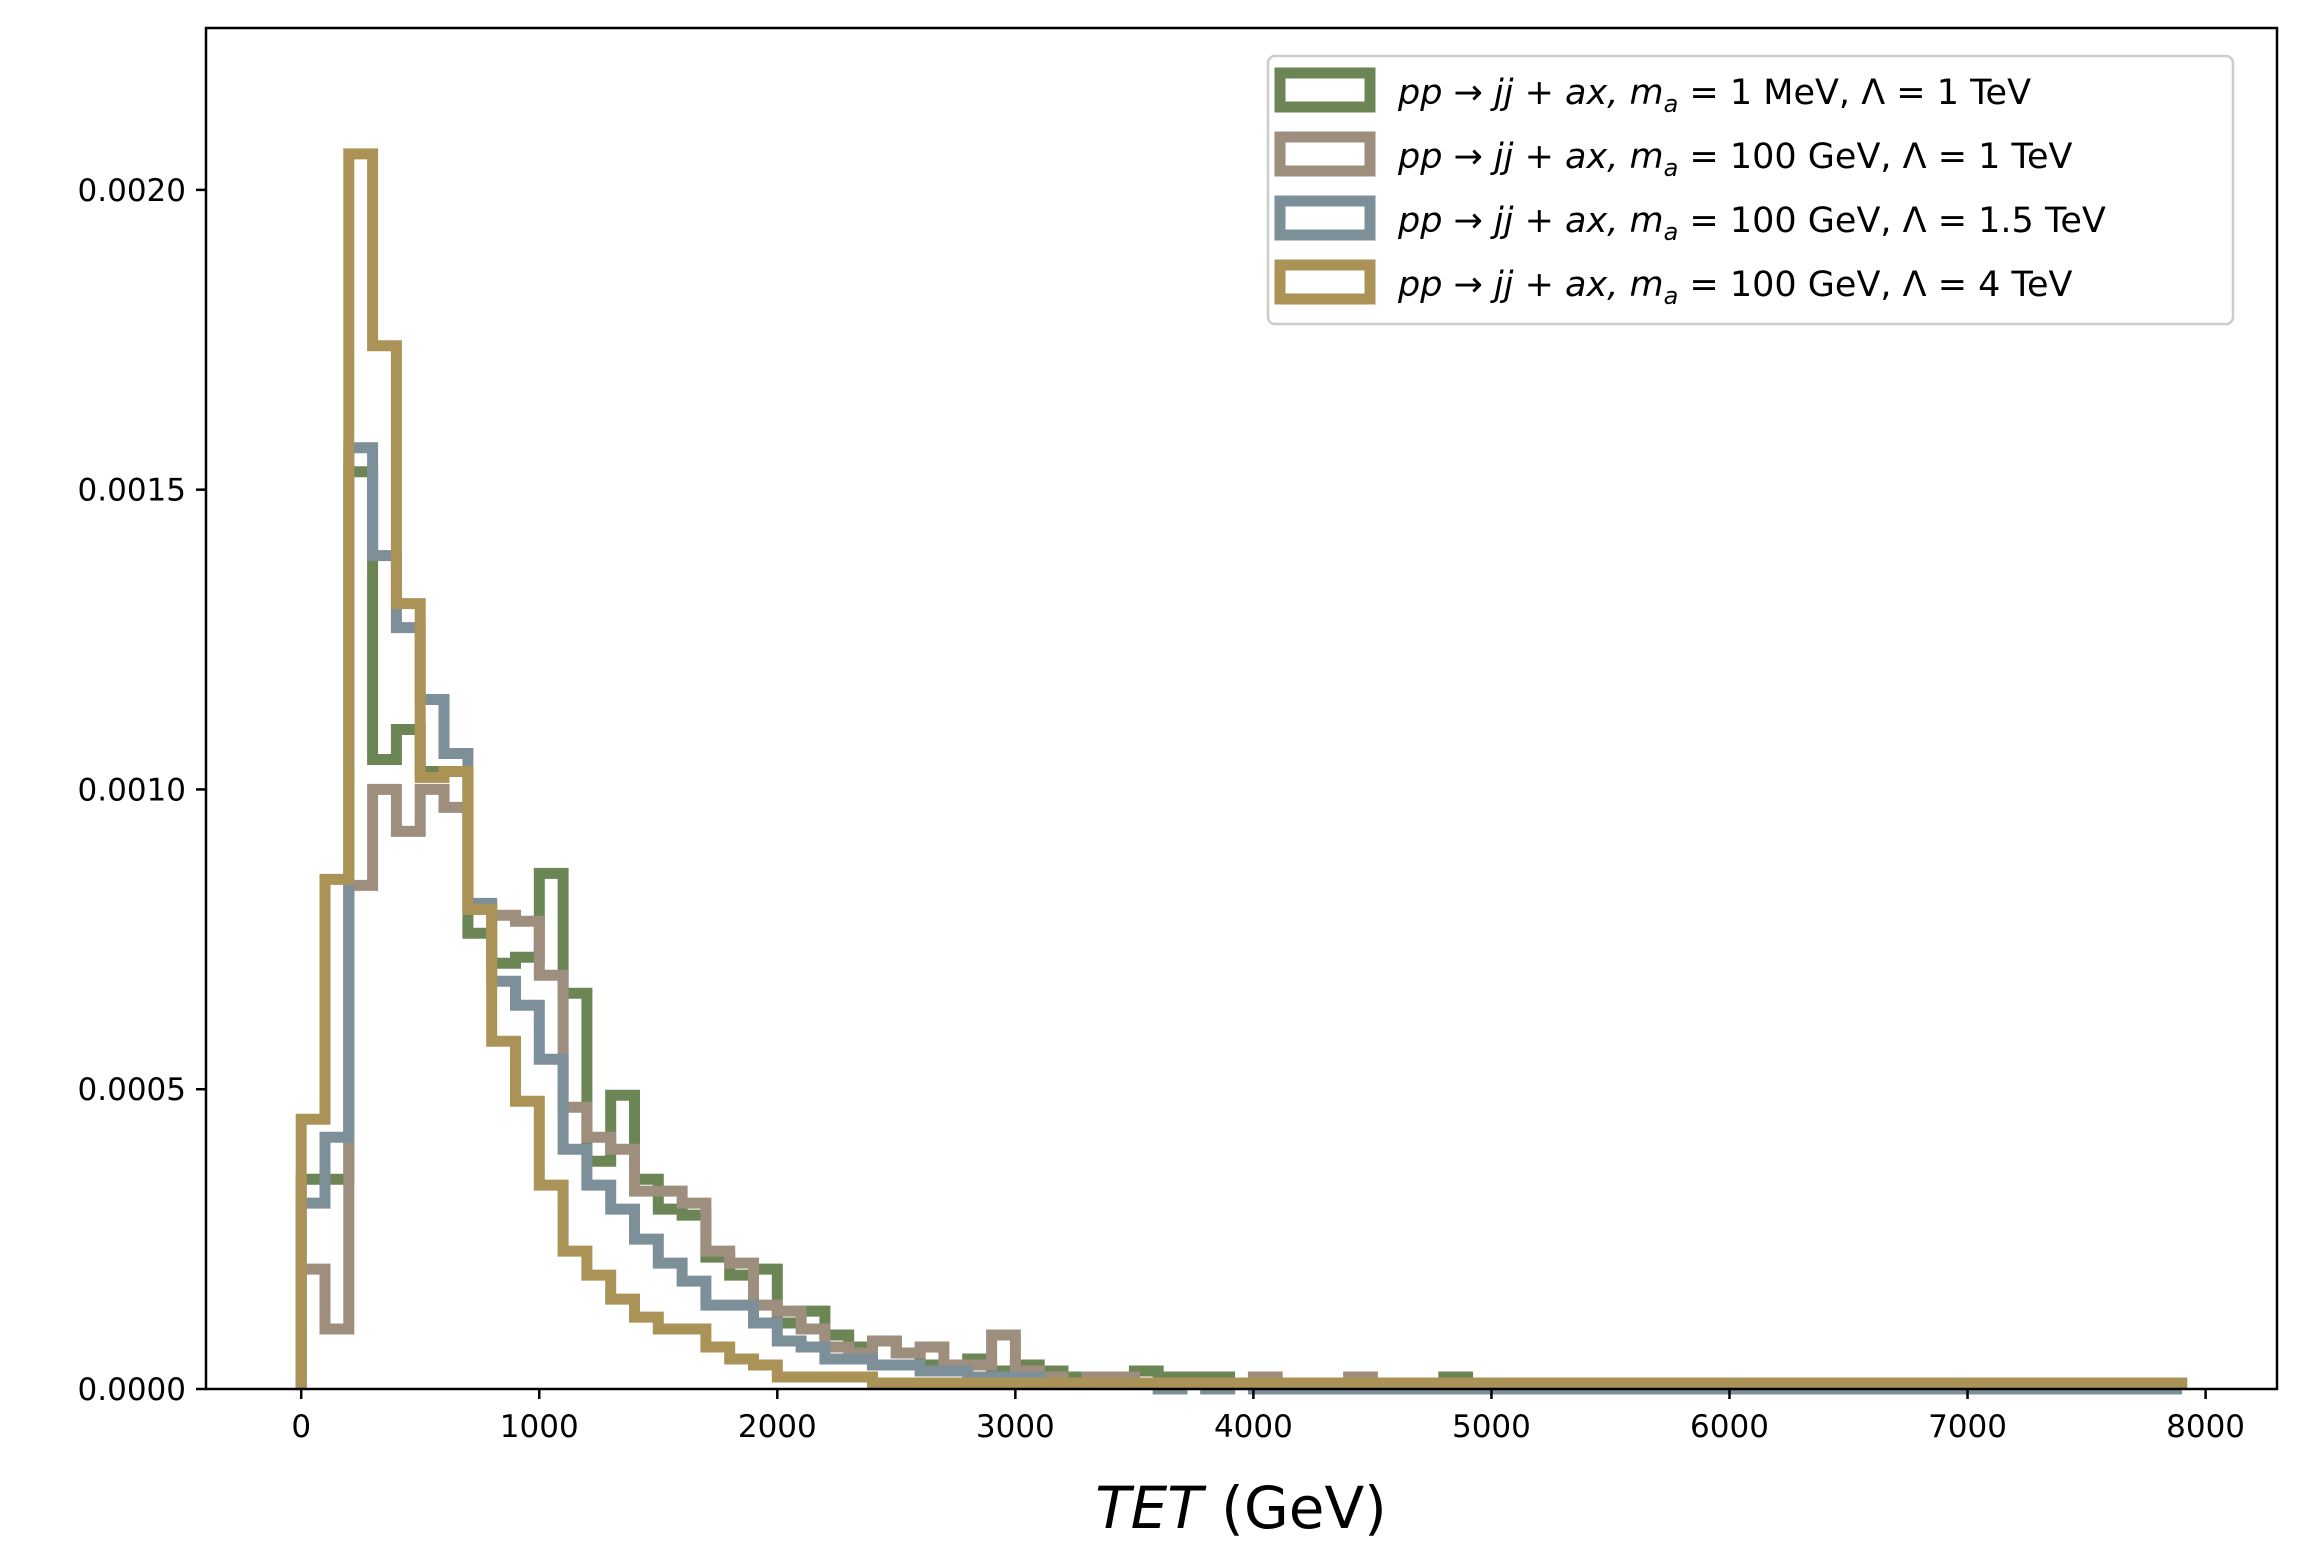 This screenshot has width=2304, height=1568. I want to click on legend-mass-1: = 100 GeV,, so click(1790, 157).